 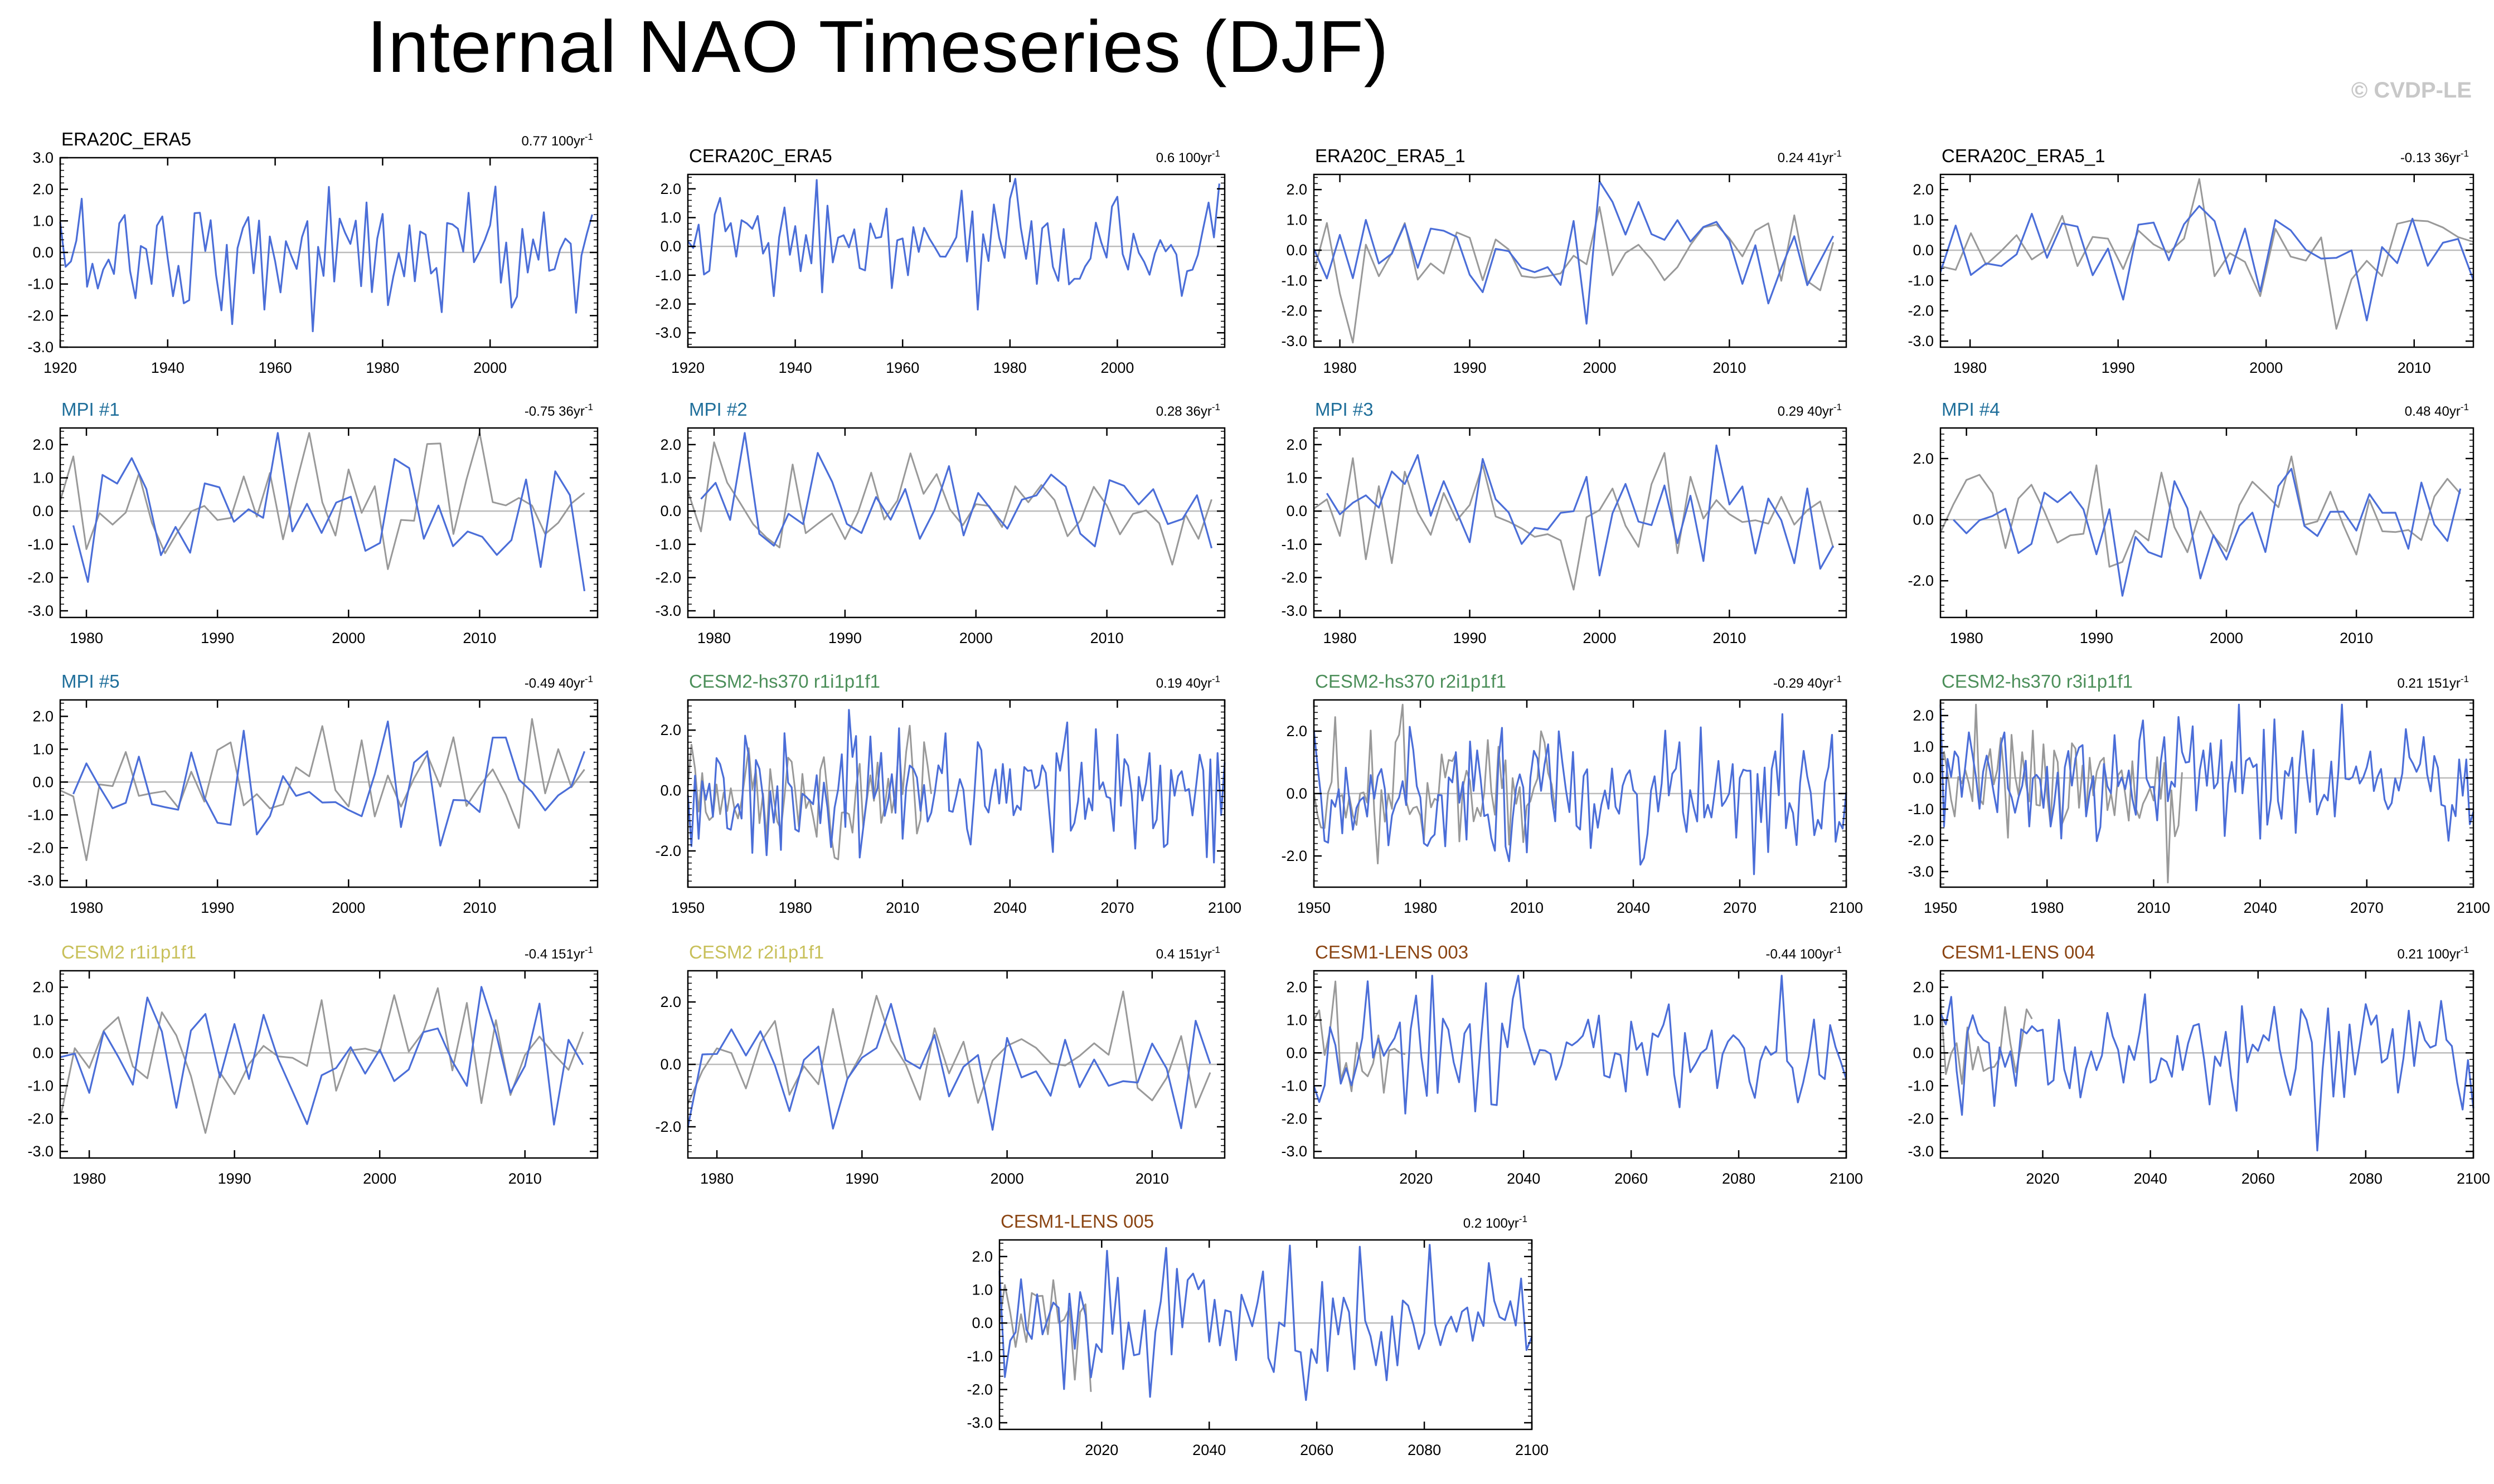 What do you see at coordinates (1390, 155) in the screenshot?
I see `panel-title: ERA20C_ERA5_1` at bounding box center [1390, 155].